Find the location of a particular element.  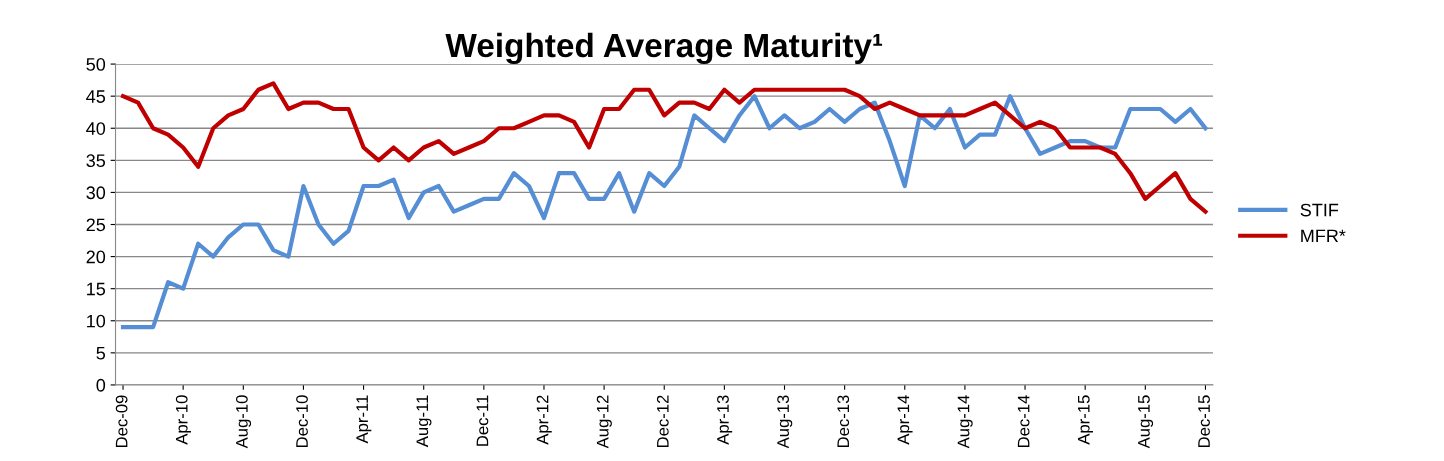

x-tick-label: Dec-09 is located at coordinates (121, 421).